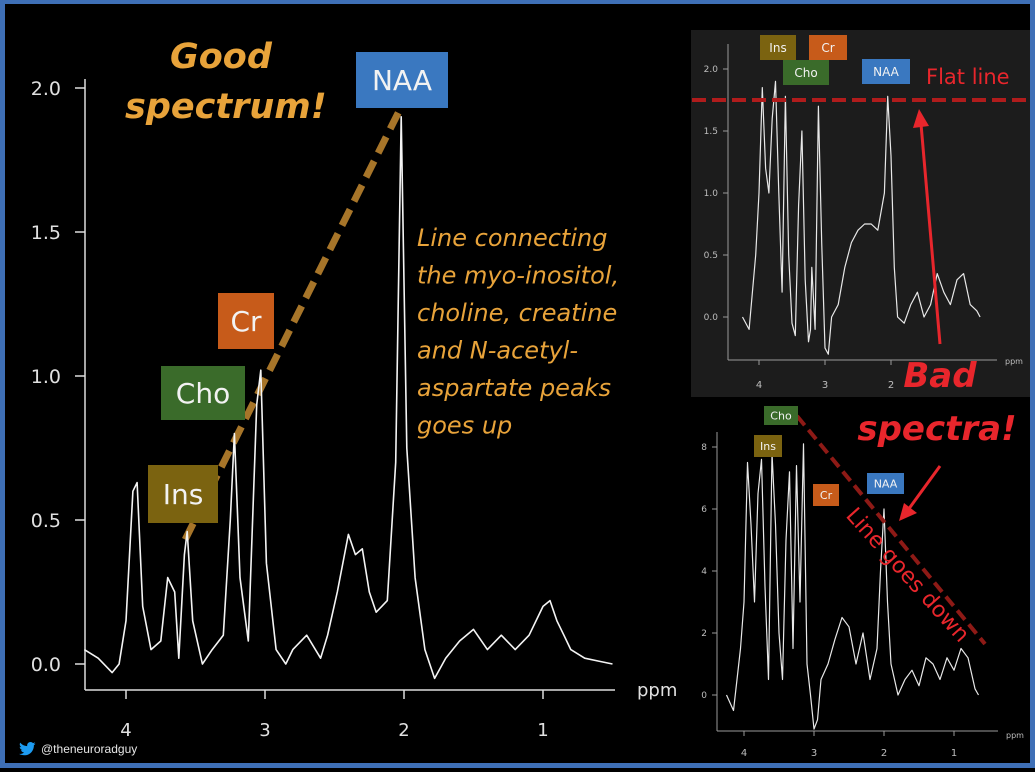 This screenshot has width=1035, height=772. I want to click on br-peak-label-cr: Cr, so click(826, 495).